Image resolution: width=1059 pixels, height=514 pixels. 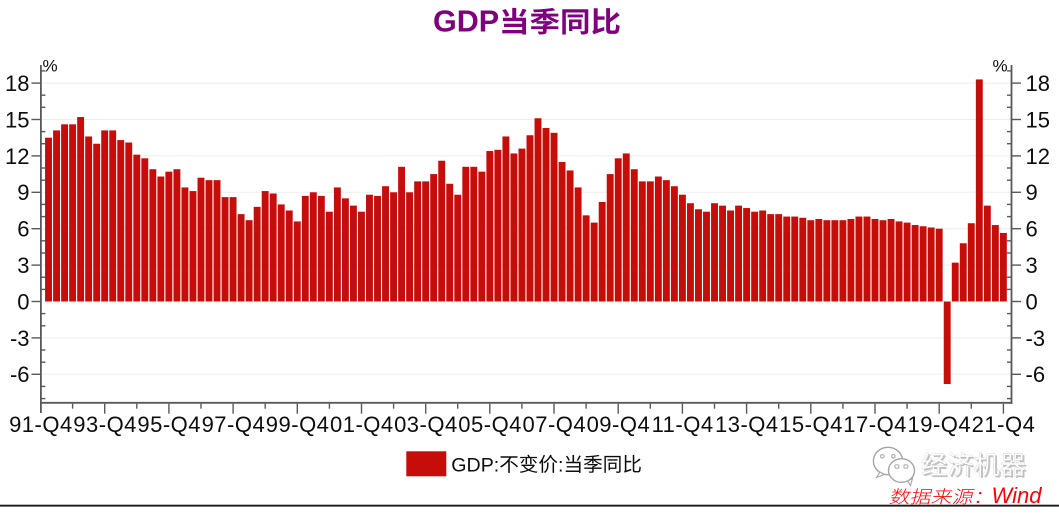 What do you see at coordinates (619, 424) in the screenshot?
I see `svg-text: 09-Q4` at bounding box center [619, 424].